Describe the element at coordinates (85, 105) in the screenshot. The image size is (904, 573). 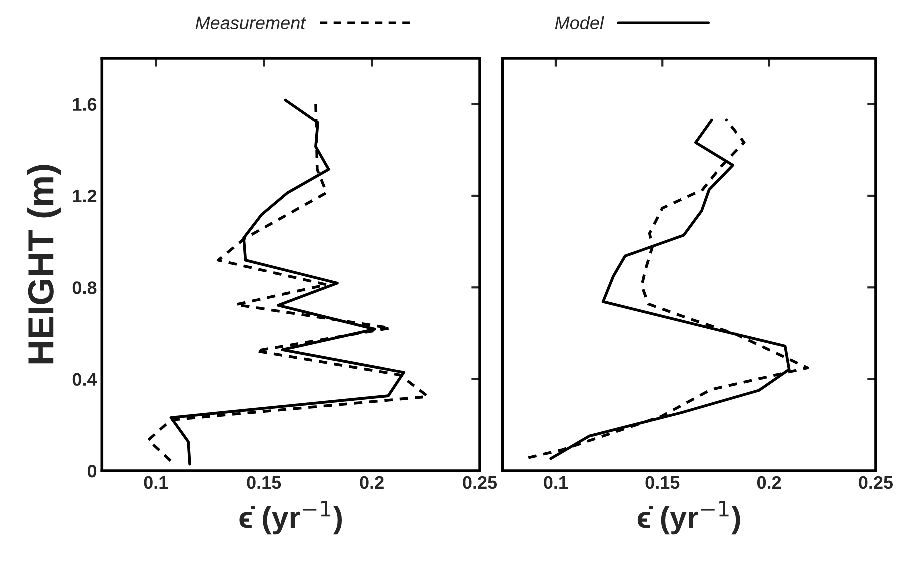
I see `y-tick-label: 1.6` at that location.